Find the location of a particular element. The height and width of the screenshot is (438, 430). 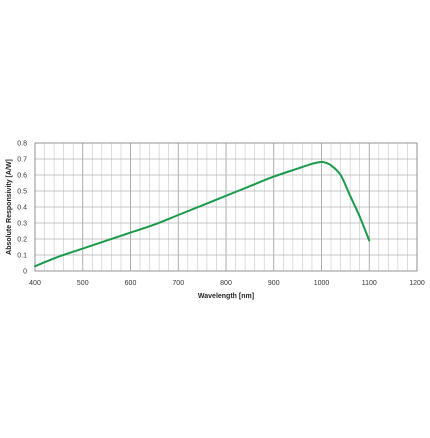

y-axis-title: Absolute Responsivity [A/W] is located at coordinates (9, 207).